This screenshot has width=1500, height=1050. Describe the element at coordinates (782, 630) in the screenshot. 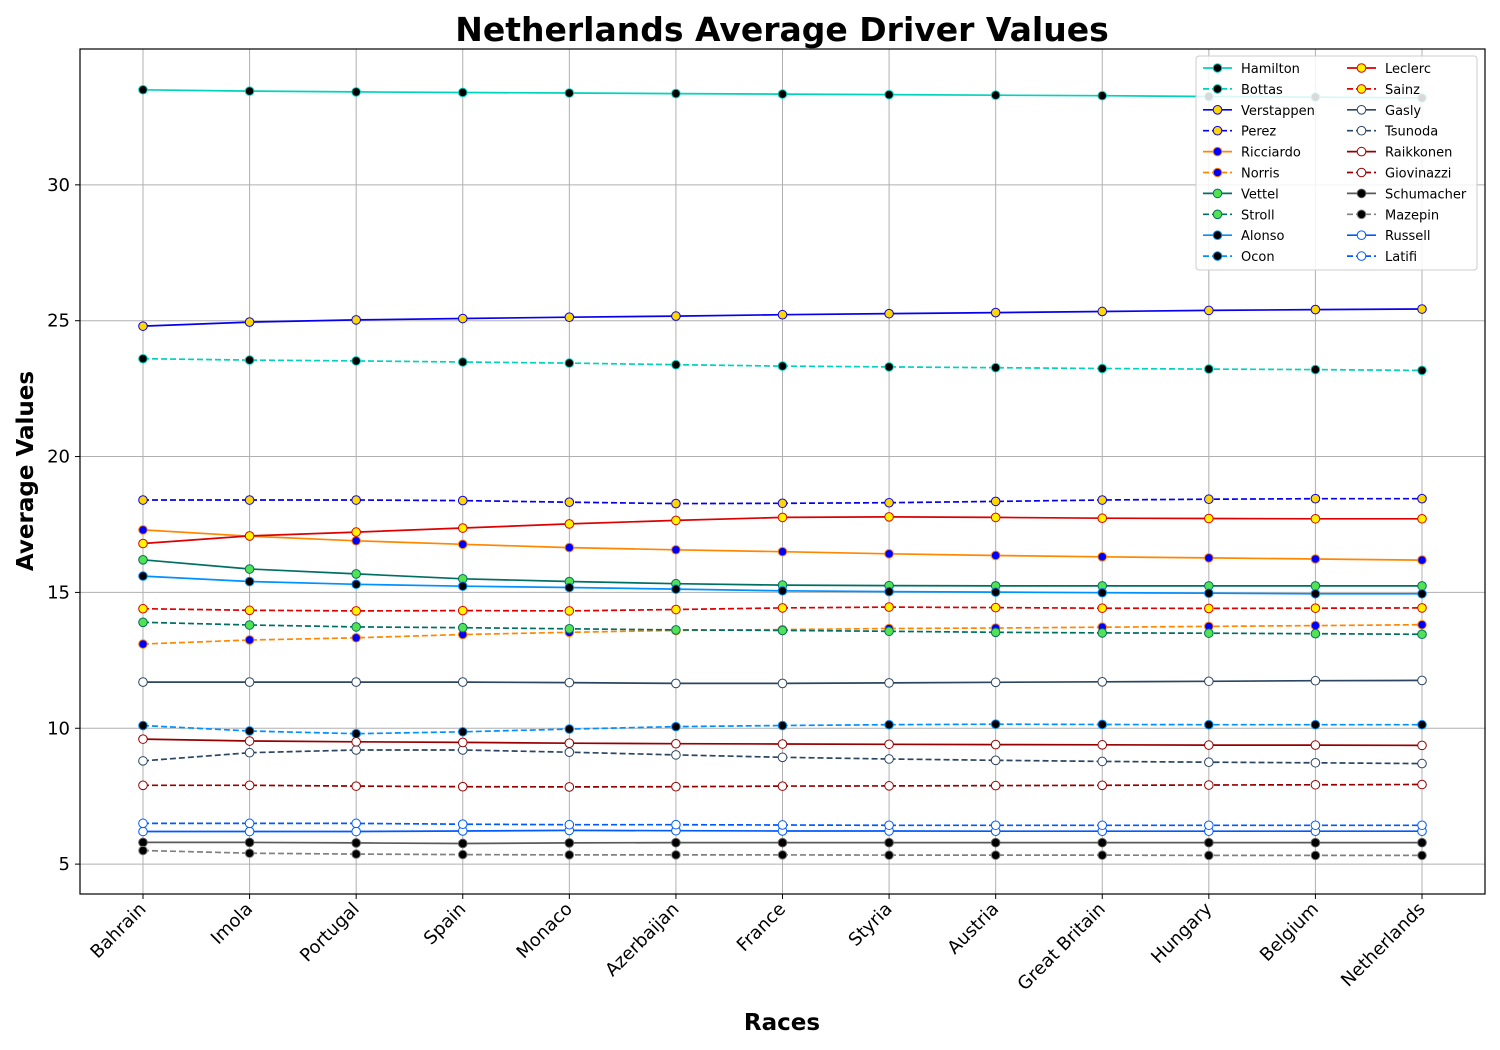

I see `data-point-stroll-france` at that location.